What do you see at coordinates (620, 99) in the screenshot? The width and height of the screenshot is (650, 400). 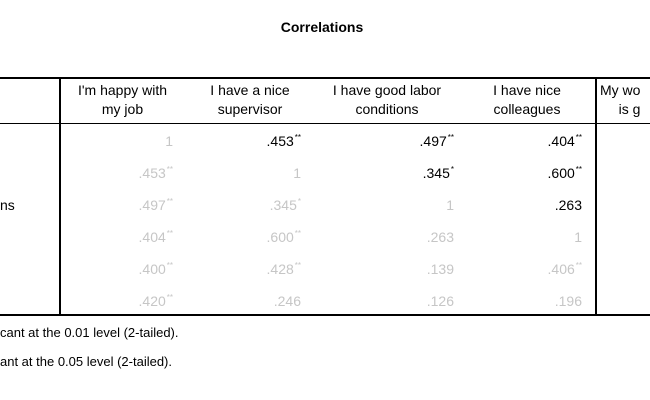 I see `column-header: My wo is g` at bounding box center [620, 99].